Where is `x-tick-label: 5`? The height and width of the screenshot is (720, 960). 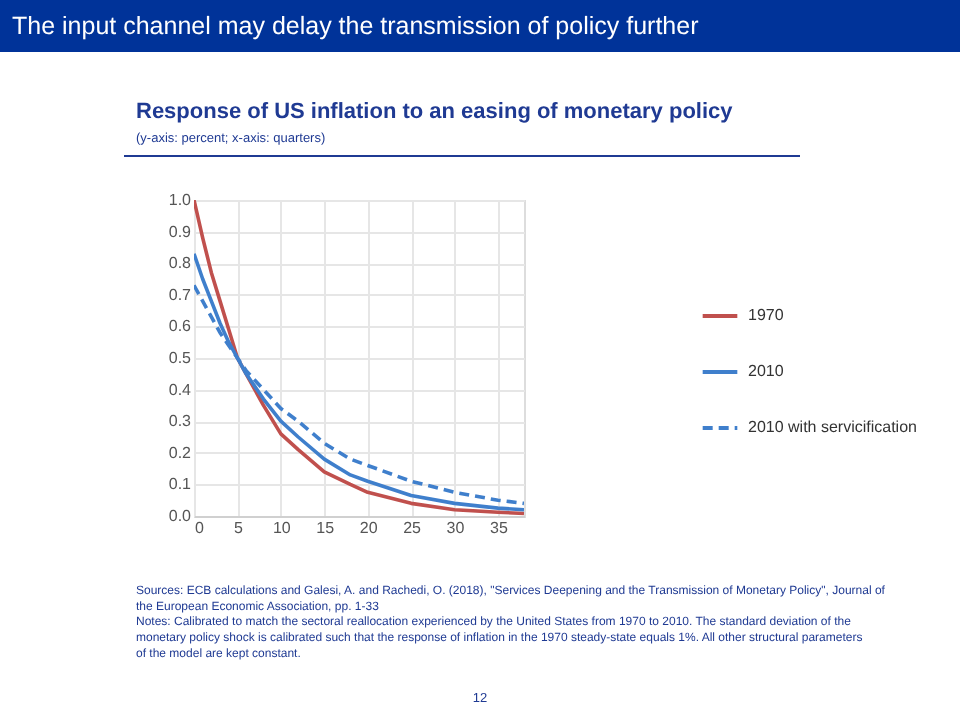
x-tick-label: 5 is located at coordinates (238, 528).